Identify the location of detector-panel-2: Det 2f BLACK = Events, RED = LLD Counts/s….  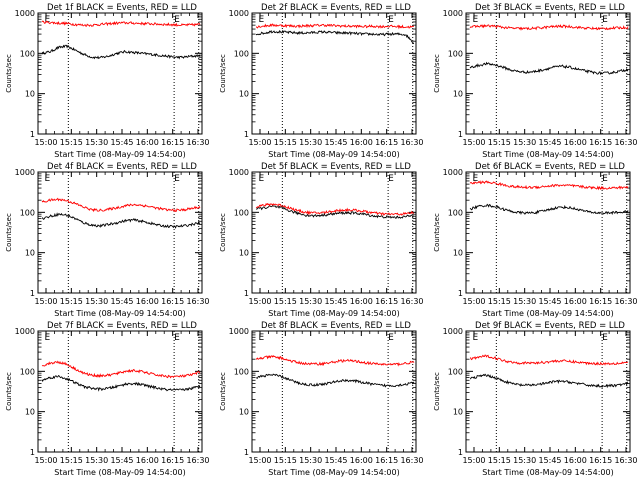
(321, 81).